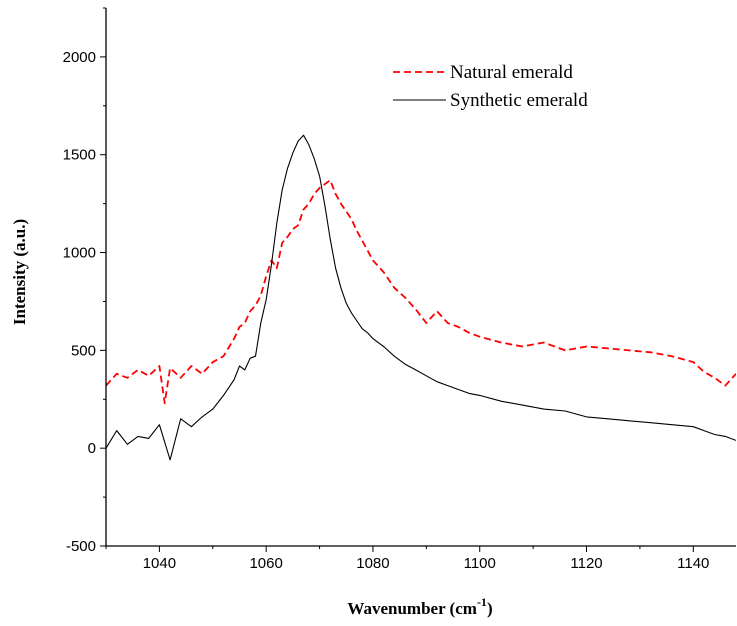 The image size is (737, 626). What do you see at coordinates (79, 253) in the screenshot?
I see `y-tick-label: 1000` at bounding box center [79, 253].